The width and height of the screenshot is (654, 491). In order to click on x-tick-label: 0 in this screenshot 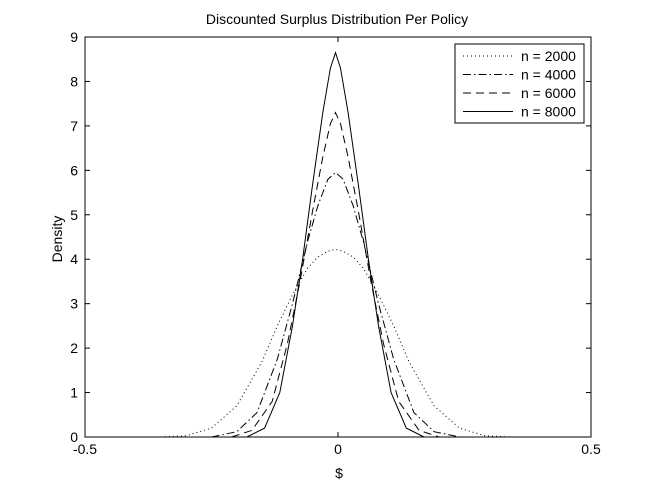, I will do `click(338, 449)`.